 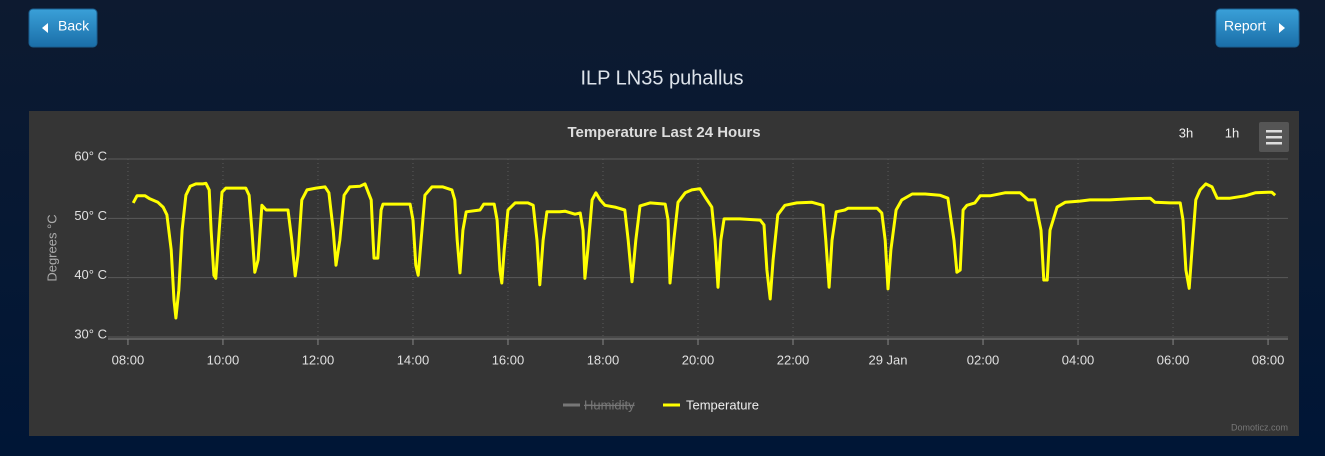 What do you see at coordinates (413, 359) in the screenshot?
I see `x-tick-label: 14:00` at bounding box center [413, 359].